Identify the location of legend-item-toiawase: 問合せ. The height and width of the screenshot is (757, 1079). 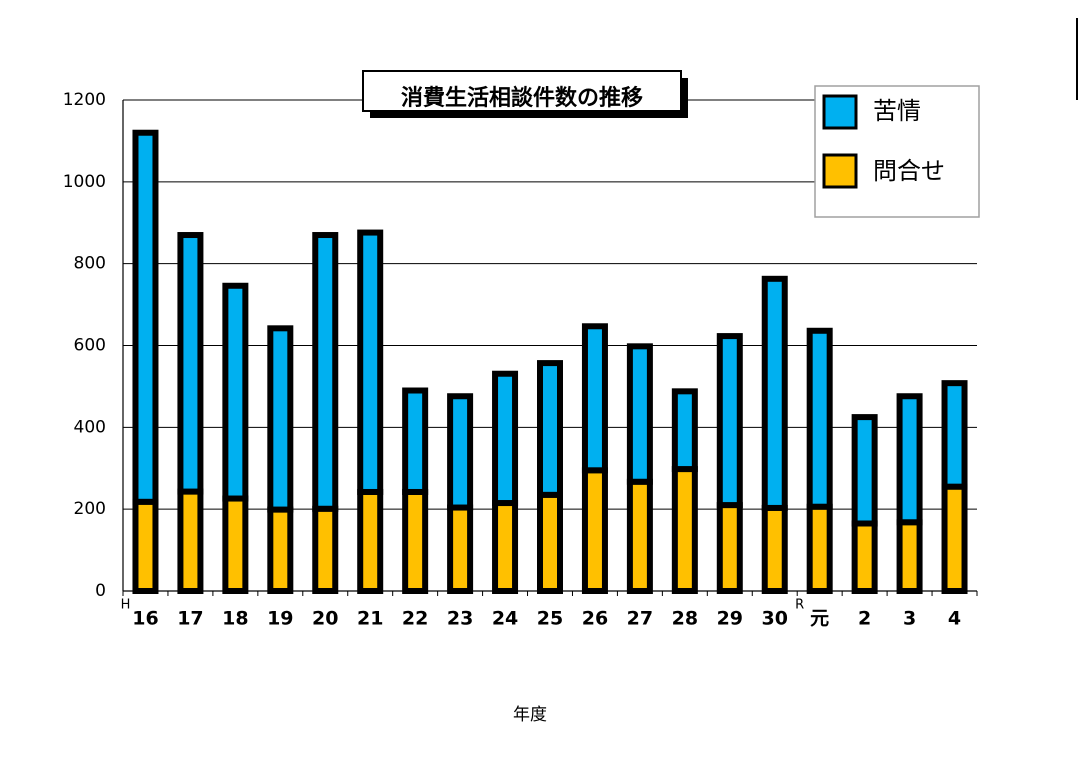
(883, 171).